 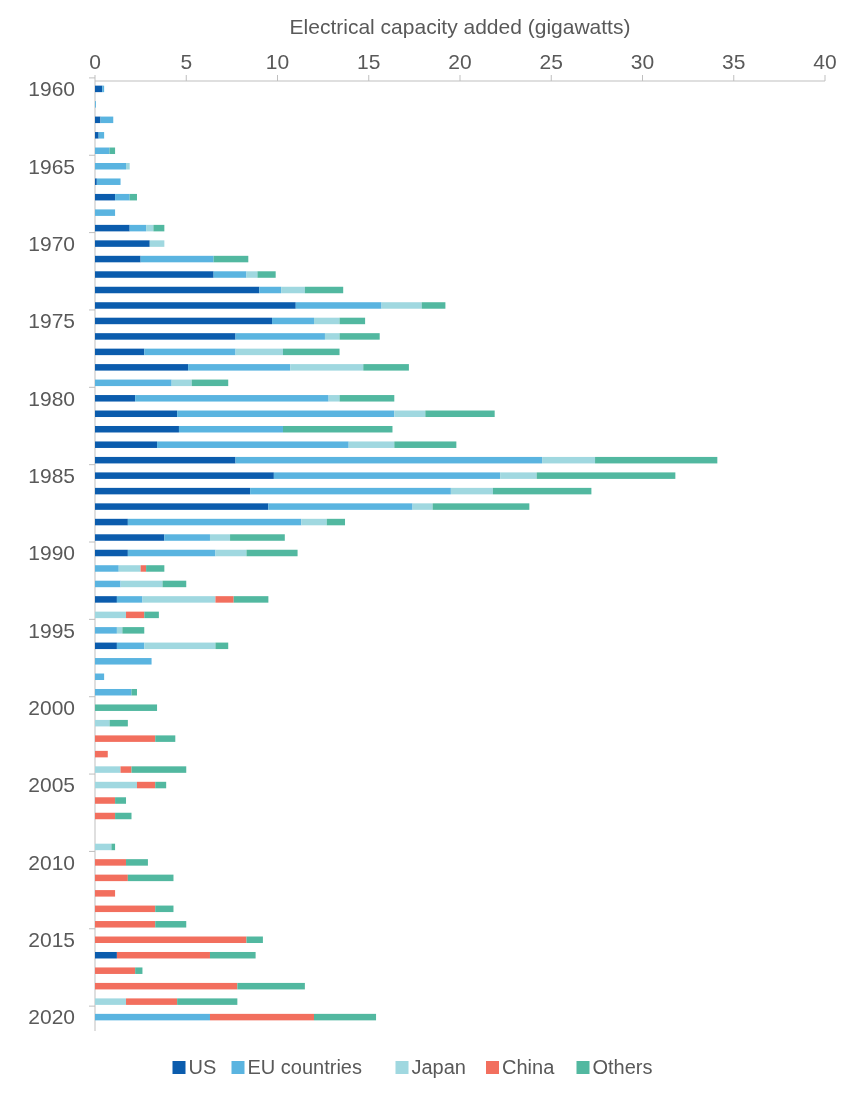 What do you see at coordinates (95, 61) in the screenshot?
I see `x-tick-label: 0` at bounding box center [95, 61].